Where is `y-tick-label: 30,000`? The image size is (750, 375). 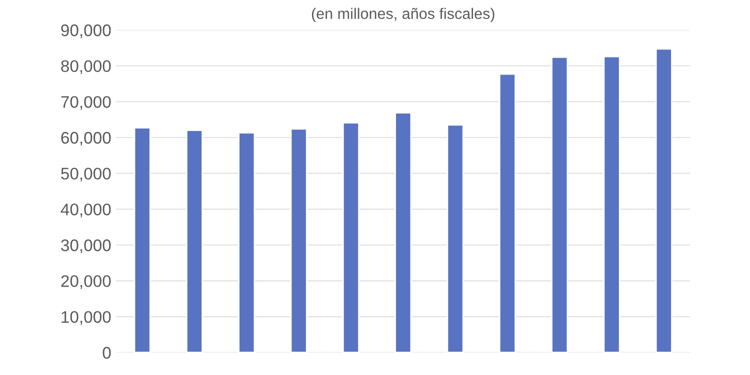
y-tick-label: 30,000 is located at coordinates (86, 246).